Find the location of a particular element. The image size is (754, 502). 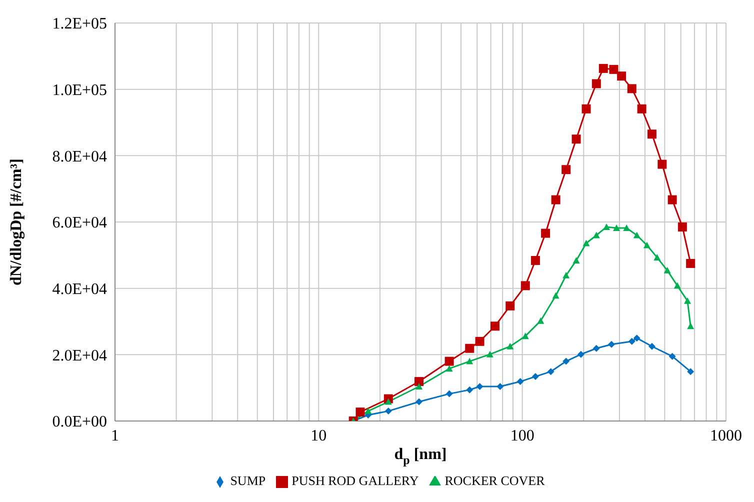

x-tick-label: 1000 is located at coordinates (726, 435).